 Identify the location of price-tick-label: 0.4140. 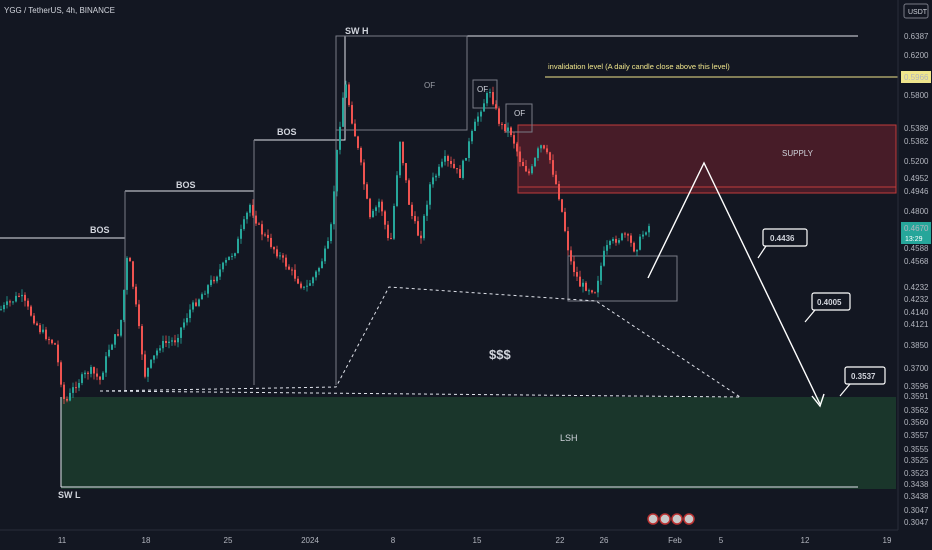
(916, 312).